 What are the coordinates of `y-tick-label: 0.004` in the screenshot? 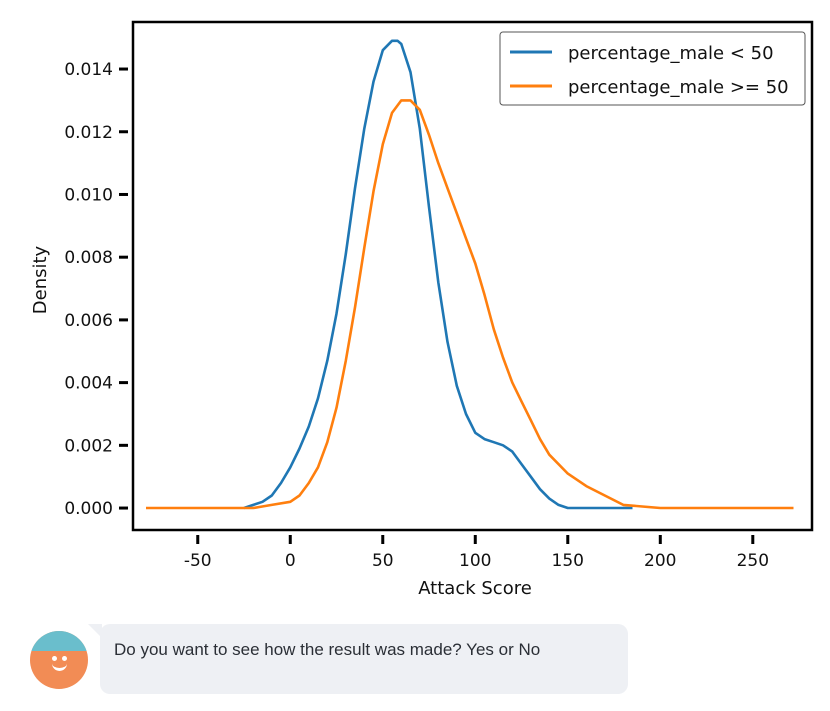 It's located at (88, 384).